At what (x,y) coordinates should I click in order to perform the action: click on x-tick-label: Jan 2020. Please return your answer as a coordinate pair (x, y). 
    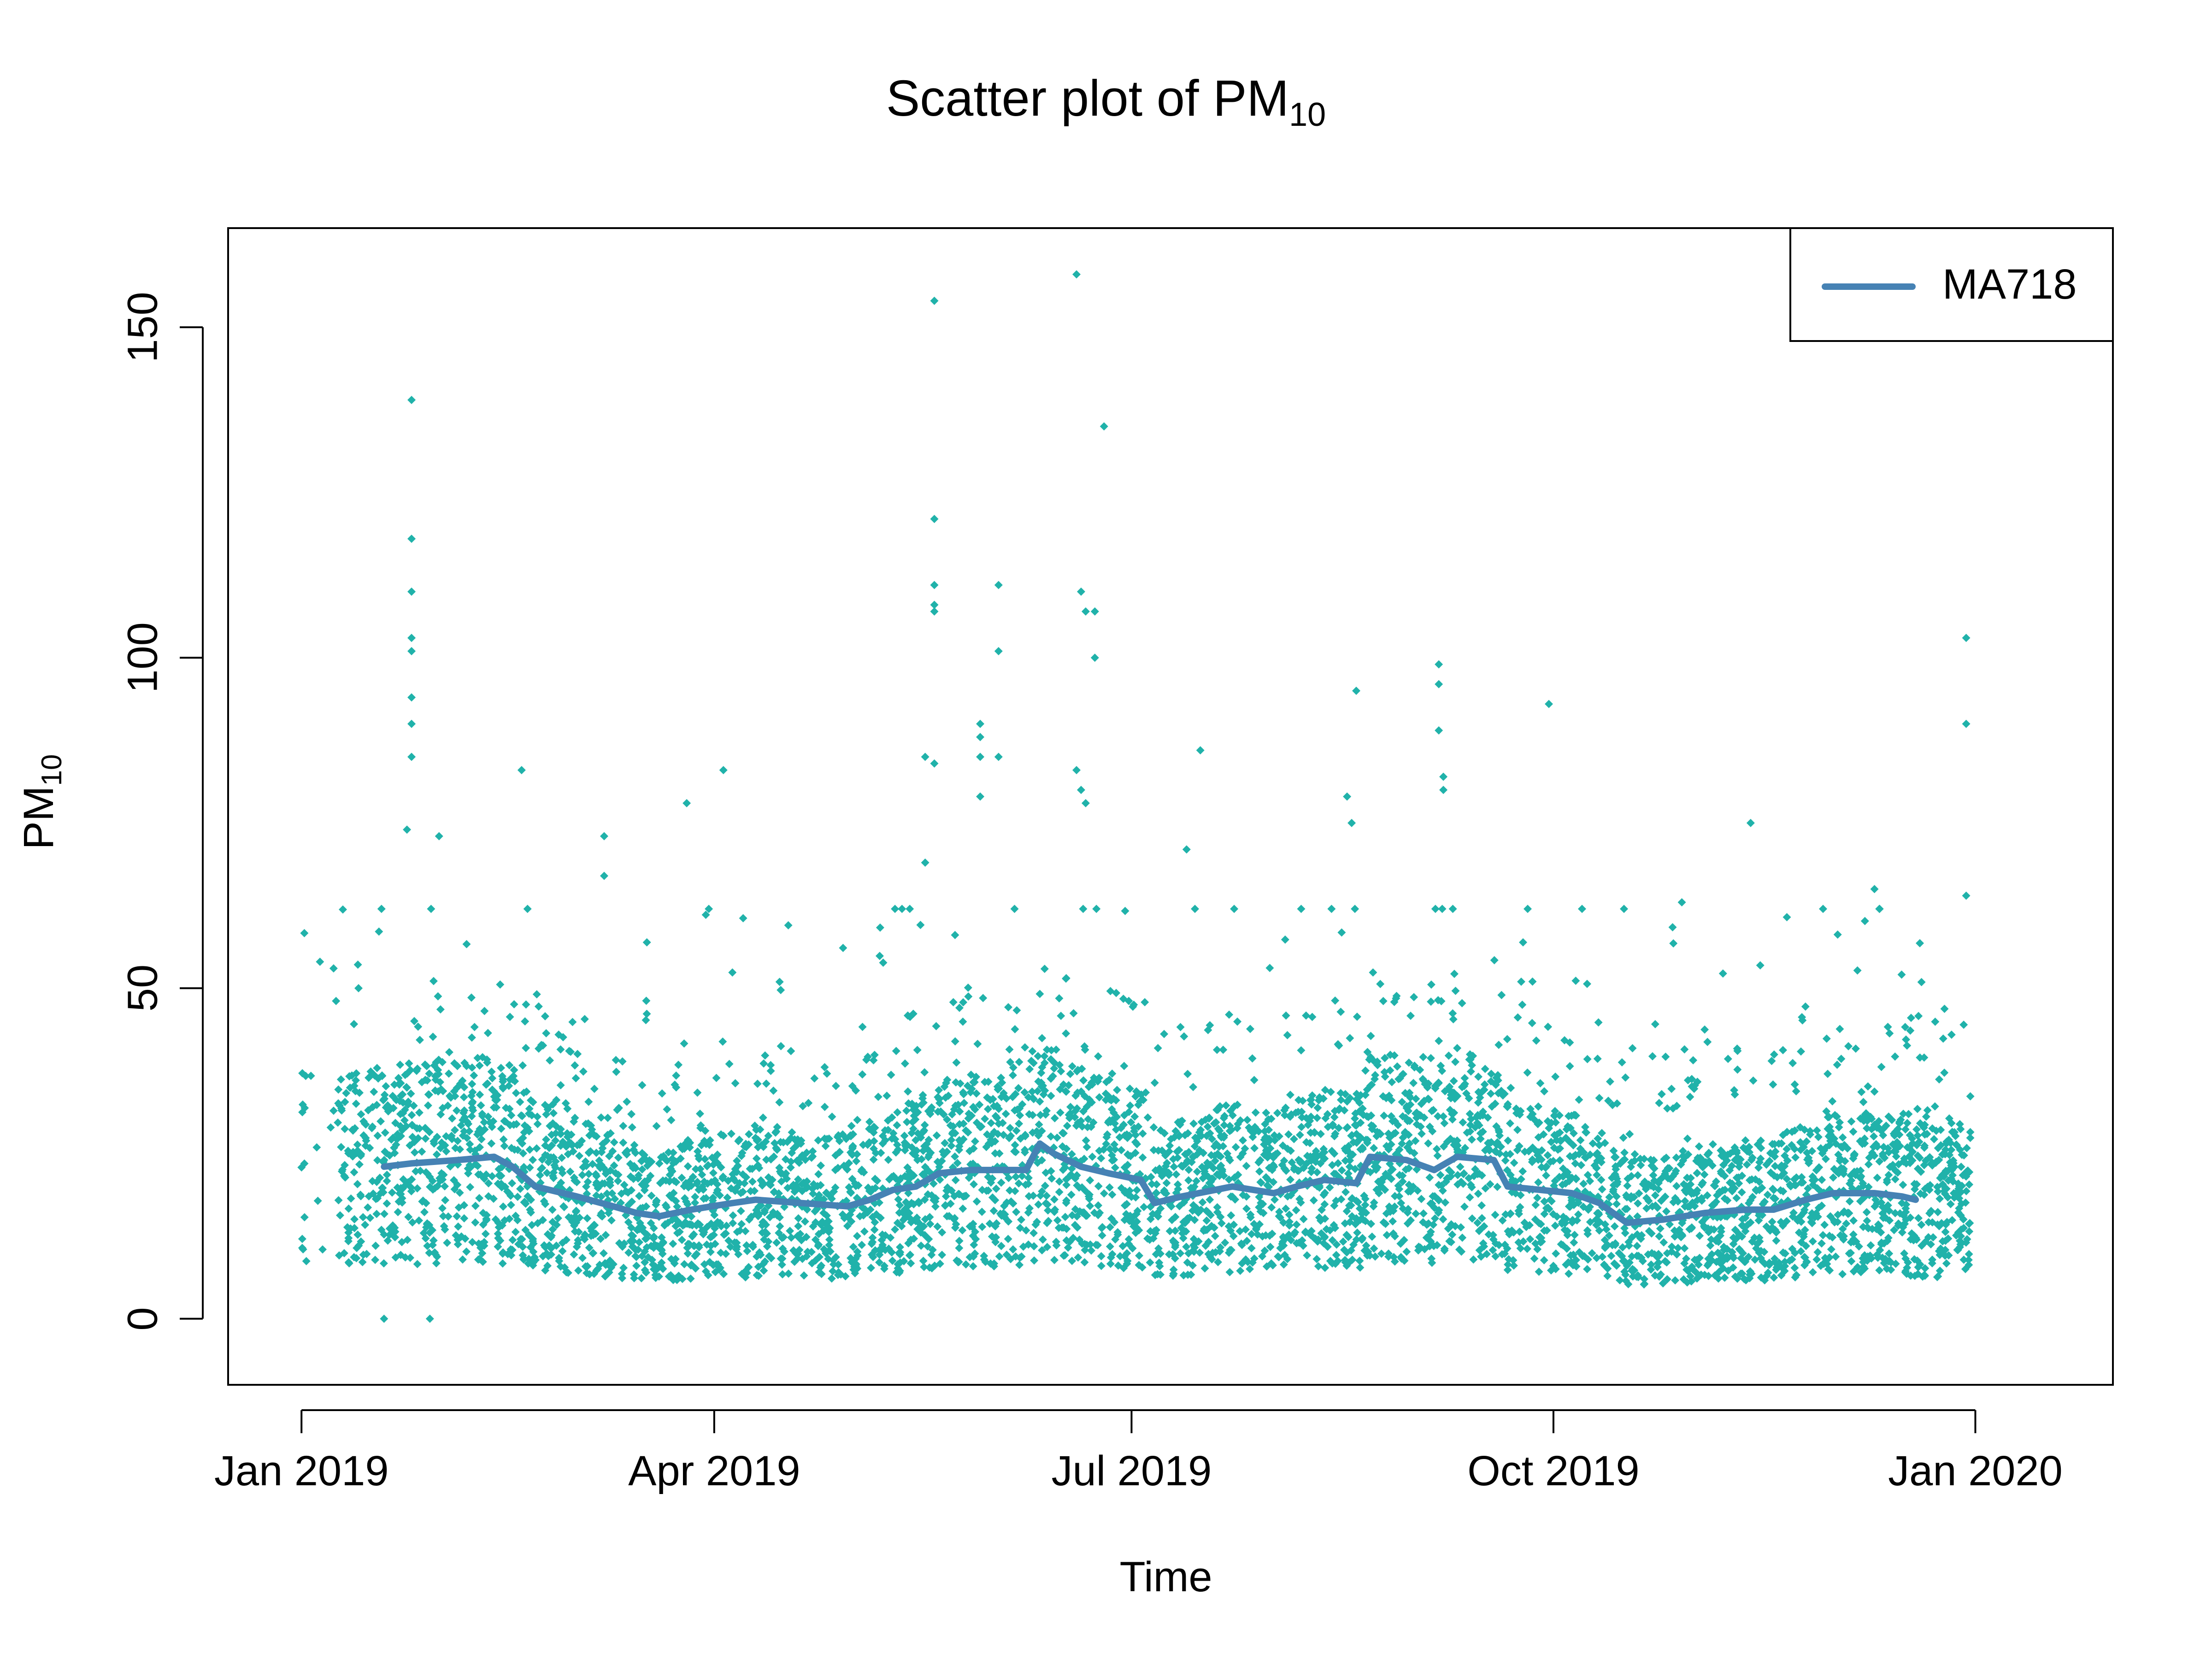
    Looking at the image, I should click on (1975, 1470).